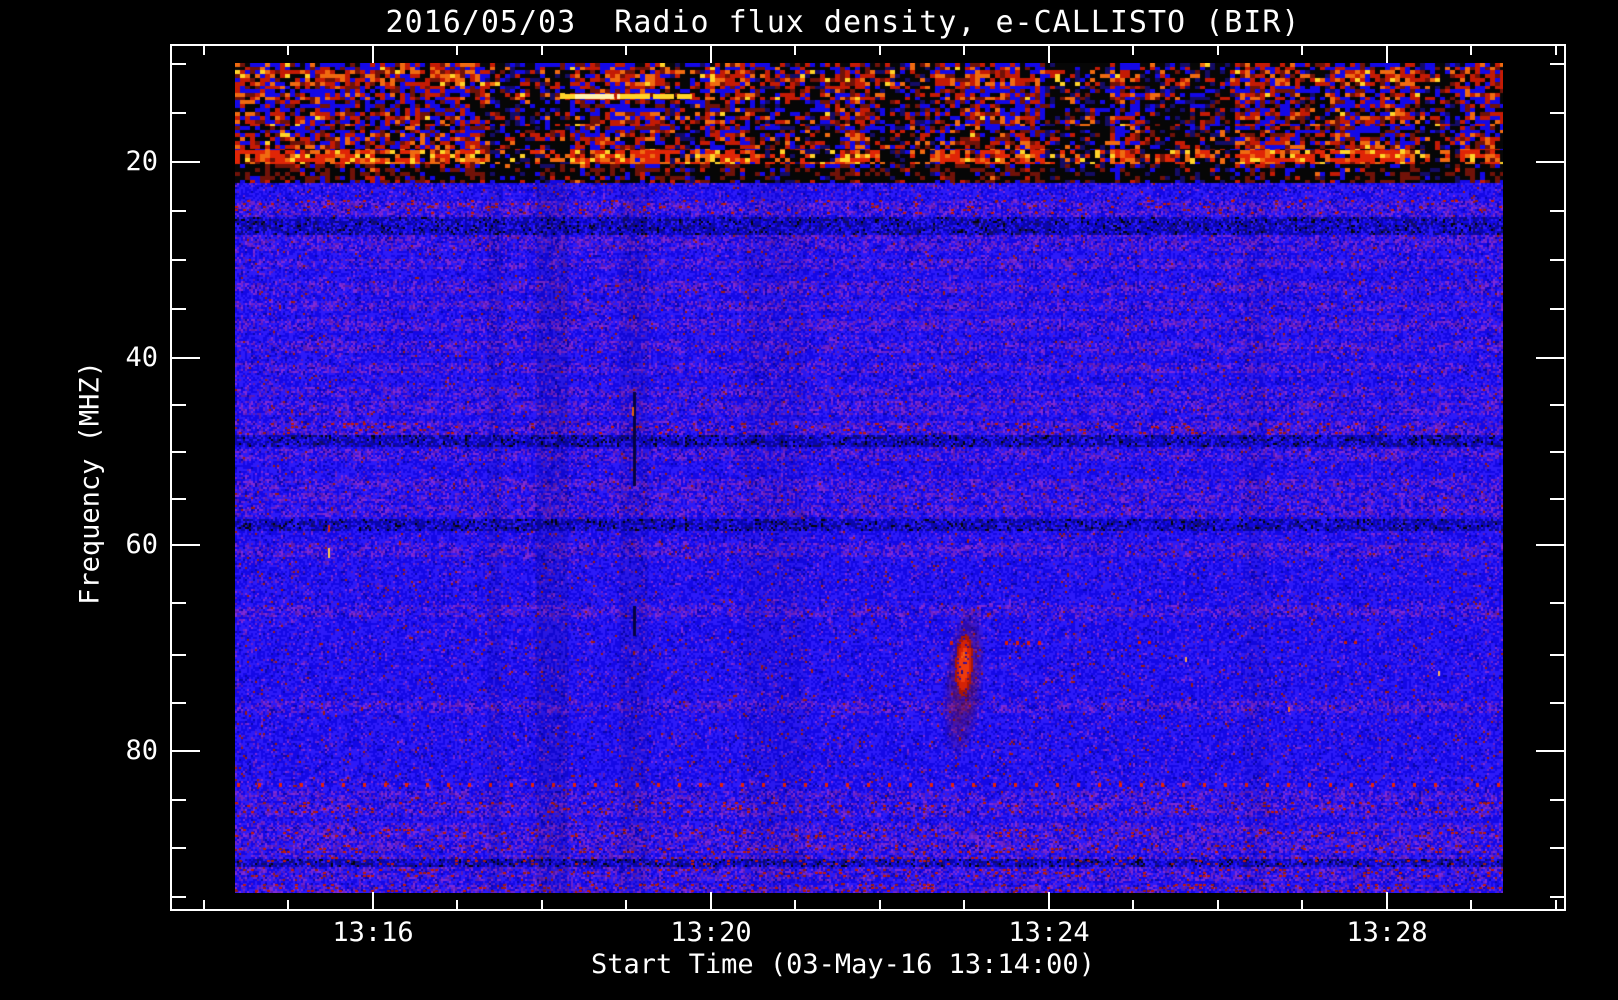  I want to click on x-tick-label: 13:20, so click(711, 932).